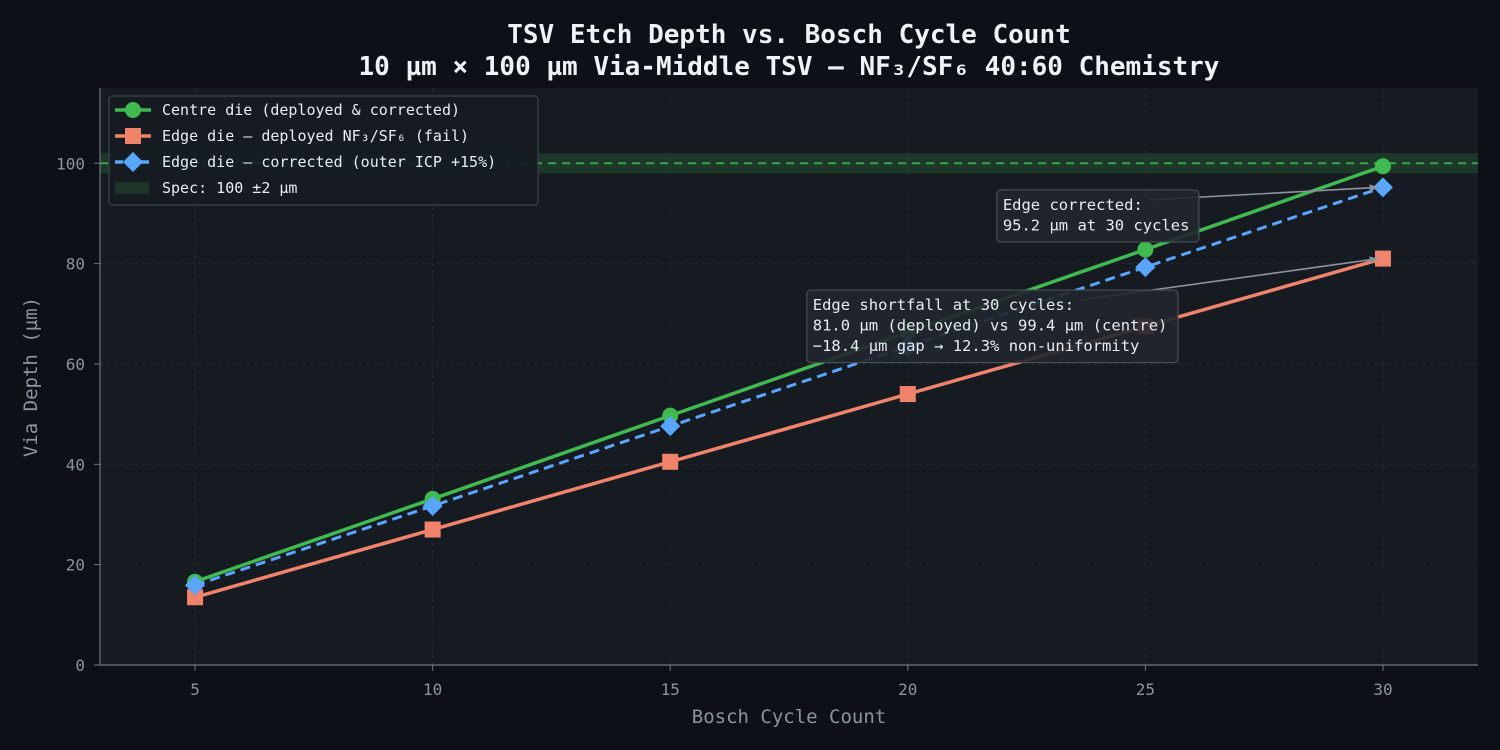 The width and height of the screenshot is (1500, 750). What do you see at coordinates (229, 188) in the screenshot?
I see `legend-label: Spec: 100 ±2 µm` at bounding box center [229, 188].